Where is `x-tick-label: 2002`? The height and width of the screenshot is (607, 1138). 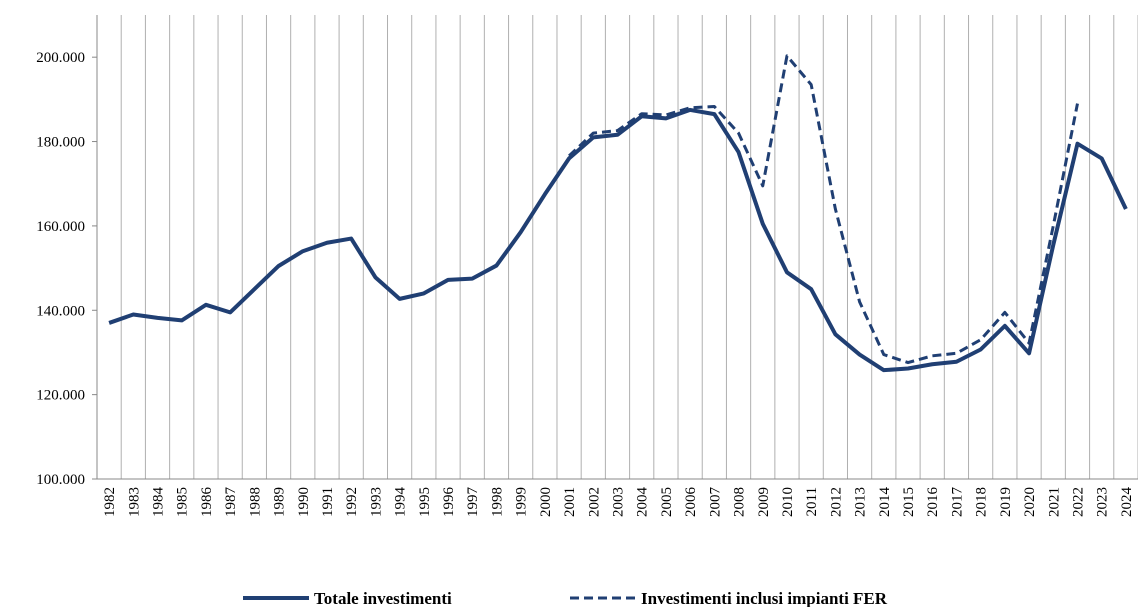 x-tick-label: 2002 is located at coordinates (594, 502).